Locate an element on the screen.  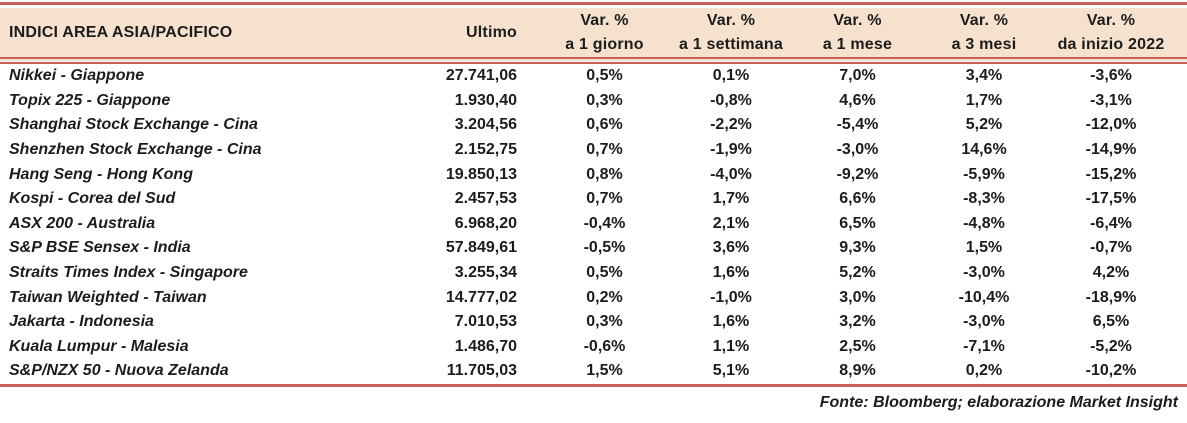
index-name: S&P/NZX 50 - Nuova Zelanda is located at coordinates (119, 371).